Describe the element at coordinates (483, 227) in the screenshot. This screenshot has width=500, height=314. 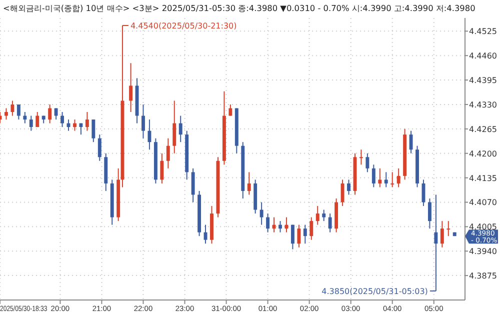
I see `y-tick-label: 4.4005` at that location.